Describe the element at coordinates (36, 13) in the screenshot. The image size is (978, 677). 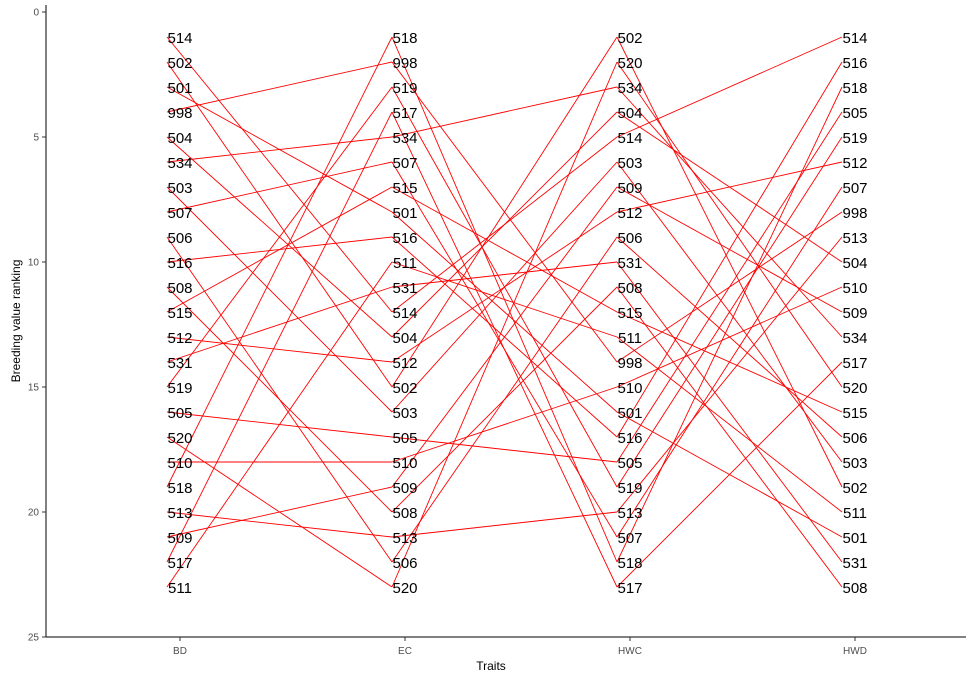
I see `y-tick-label-0: 0` at that location.